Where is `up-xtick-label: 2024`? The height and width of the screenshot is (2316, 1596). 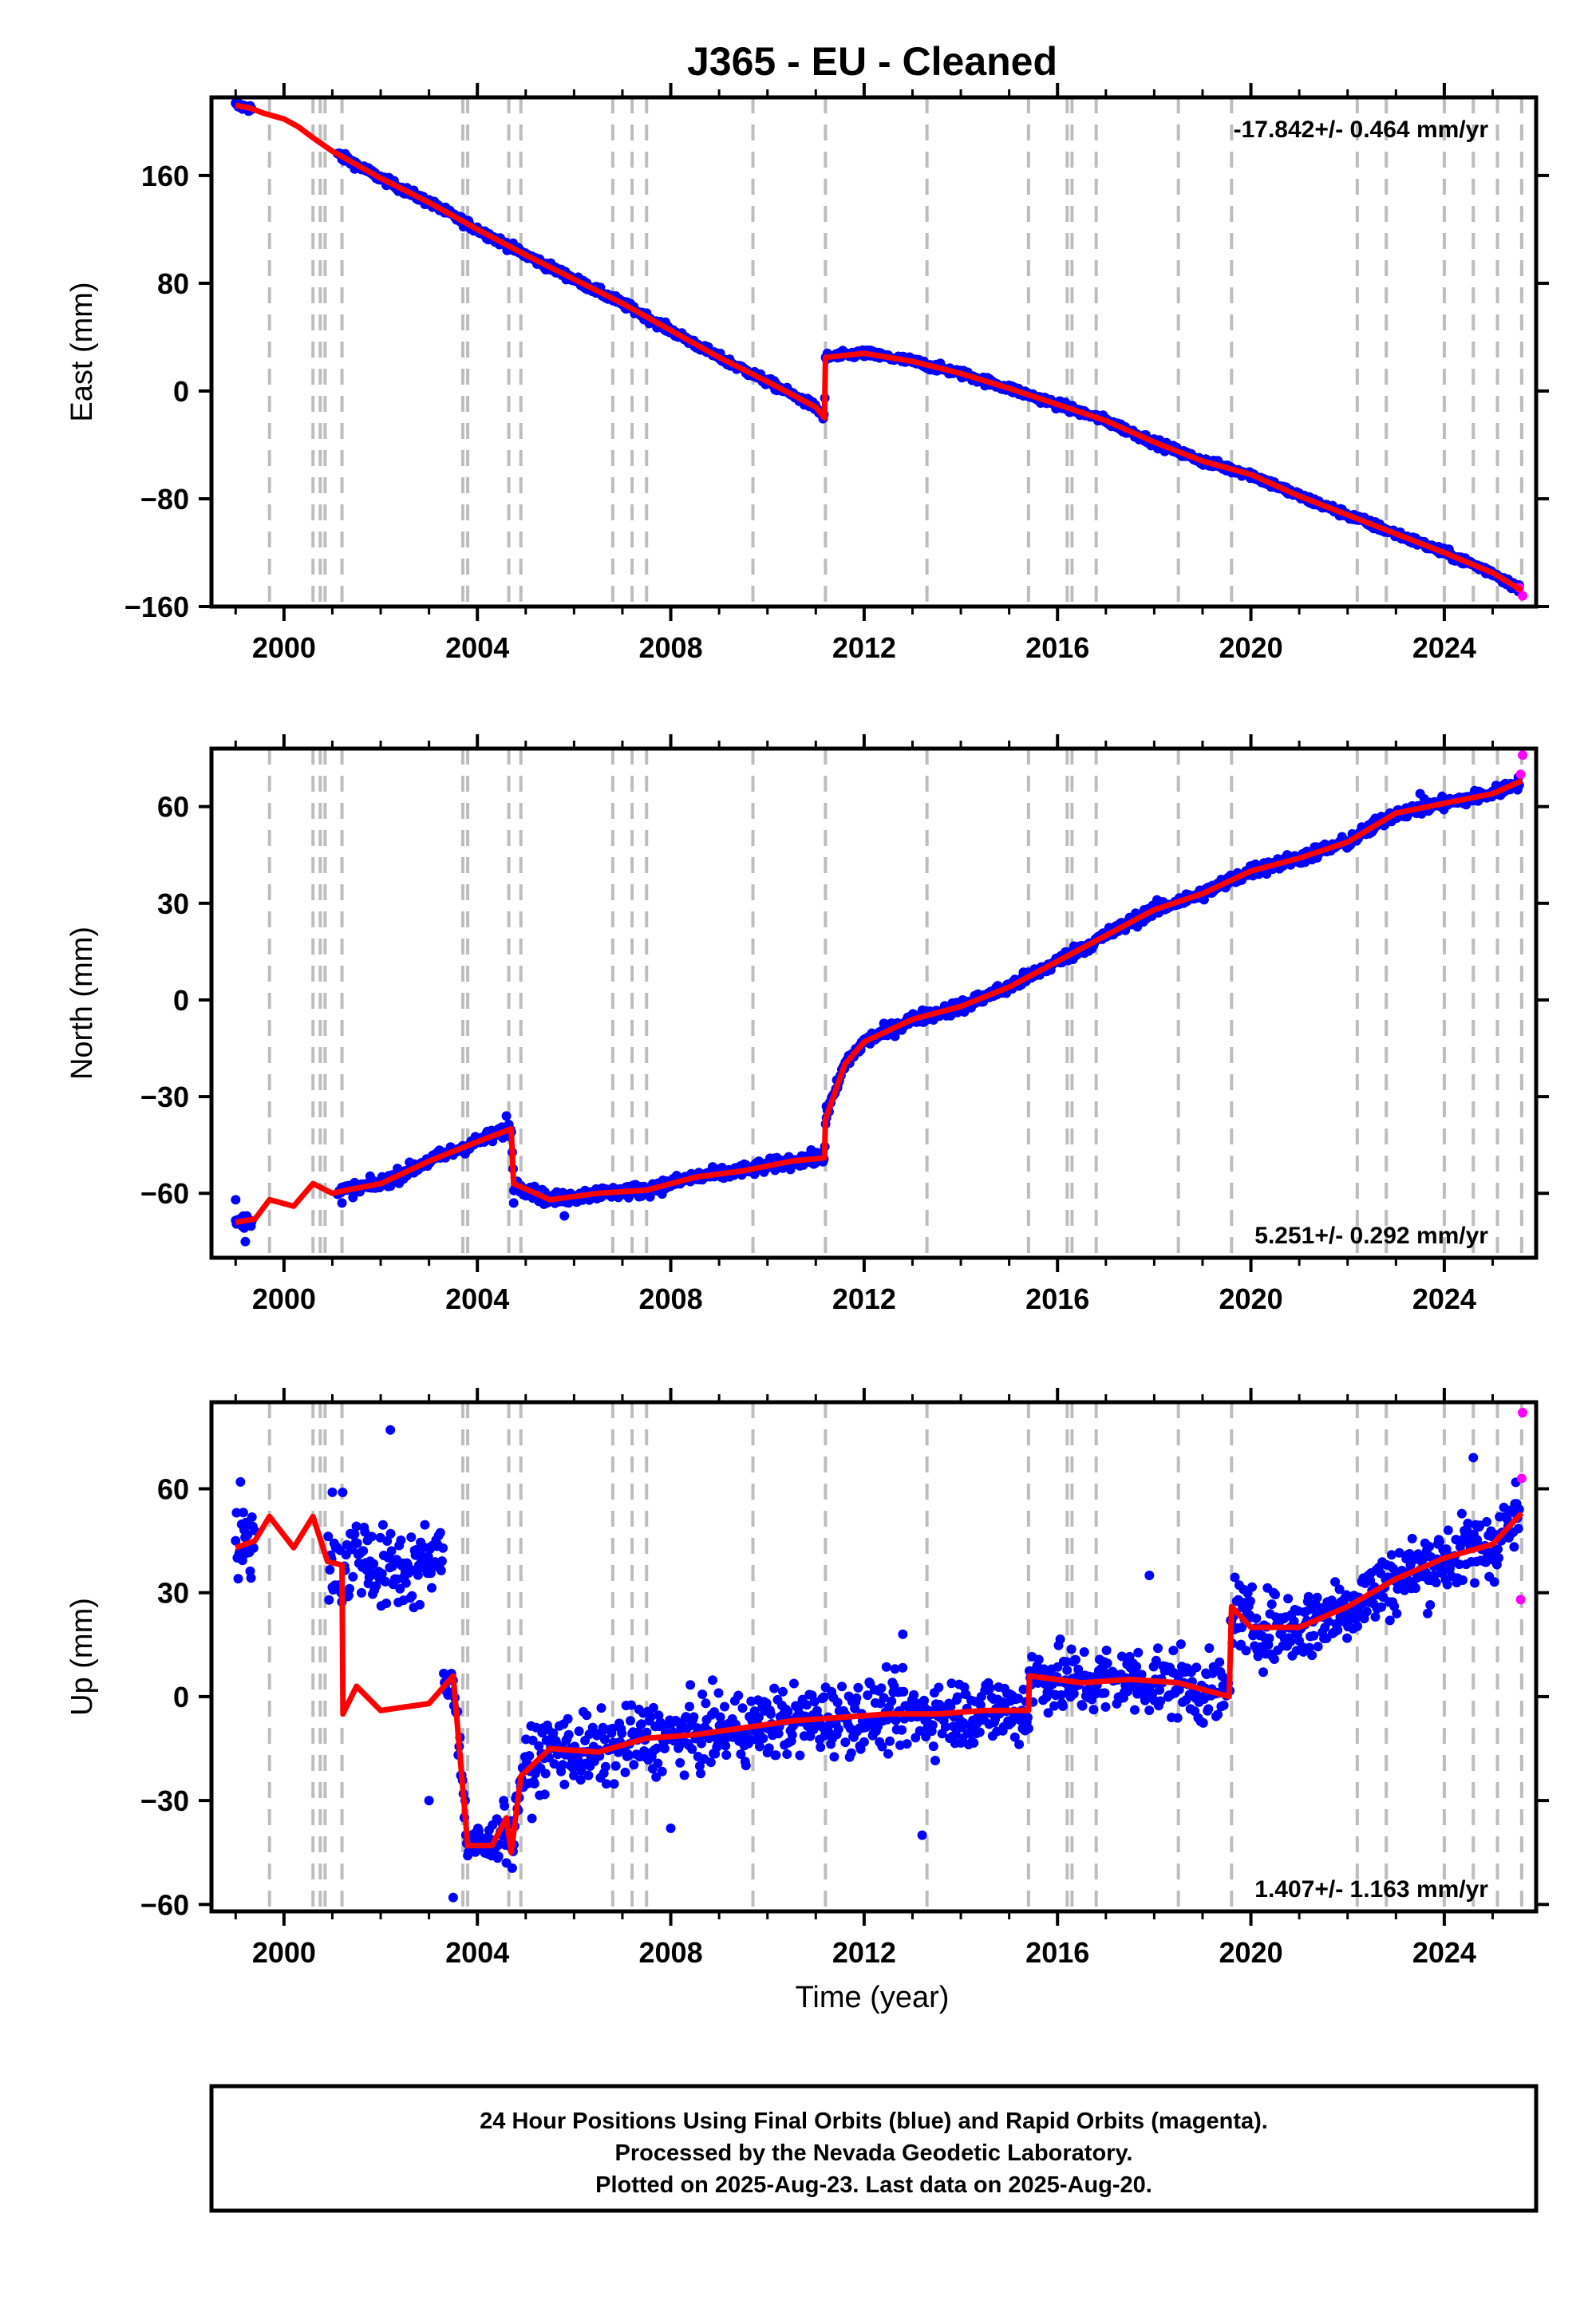 up-xtick-label: 2024 is located at coordinates (1444, 1952).